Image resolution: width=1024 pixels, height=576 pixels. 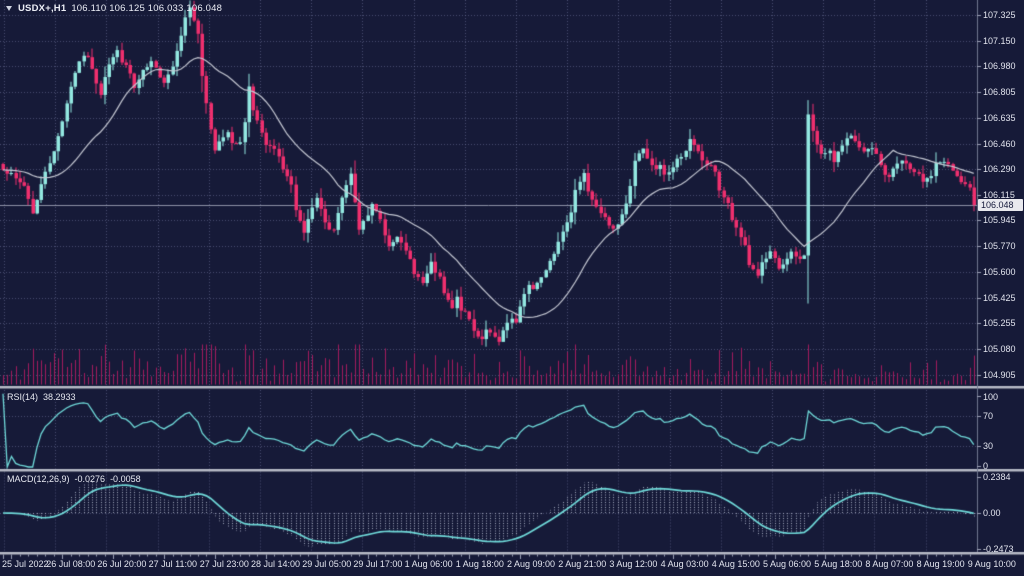 What do you see at coordinates (38, 479) in the screenshot?
I see `macd-name: MACD(12,26,9)` at bounding box center [38, 479].